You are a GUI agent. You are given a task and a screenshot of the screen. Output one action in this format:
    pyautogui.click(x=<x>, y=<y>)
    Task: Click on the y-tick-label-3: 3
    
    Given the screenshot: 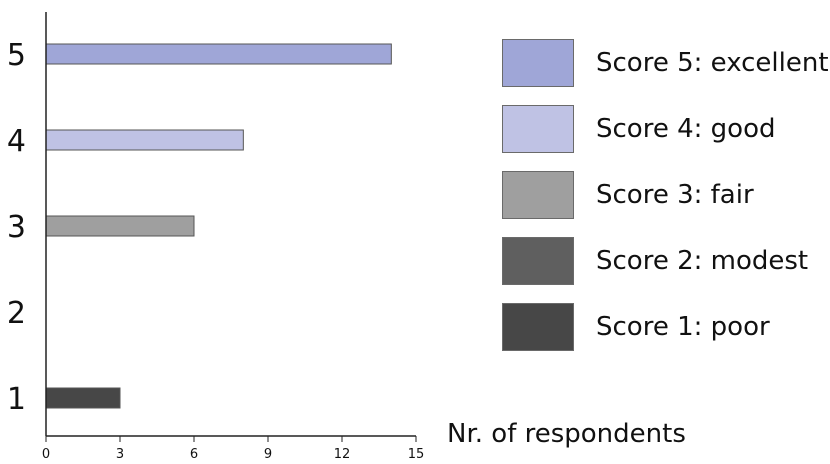 What is the action you would take?
    pyautogui.click(x=16, y=227)
    